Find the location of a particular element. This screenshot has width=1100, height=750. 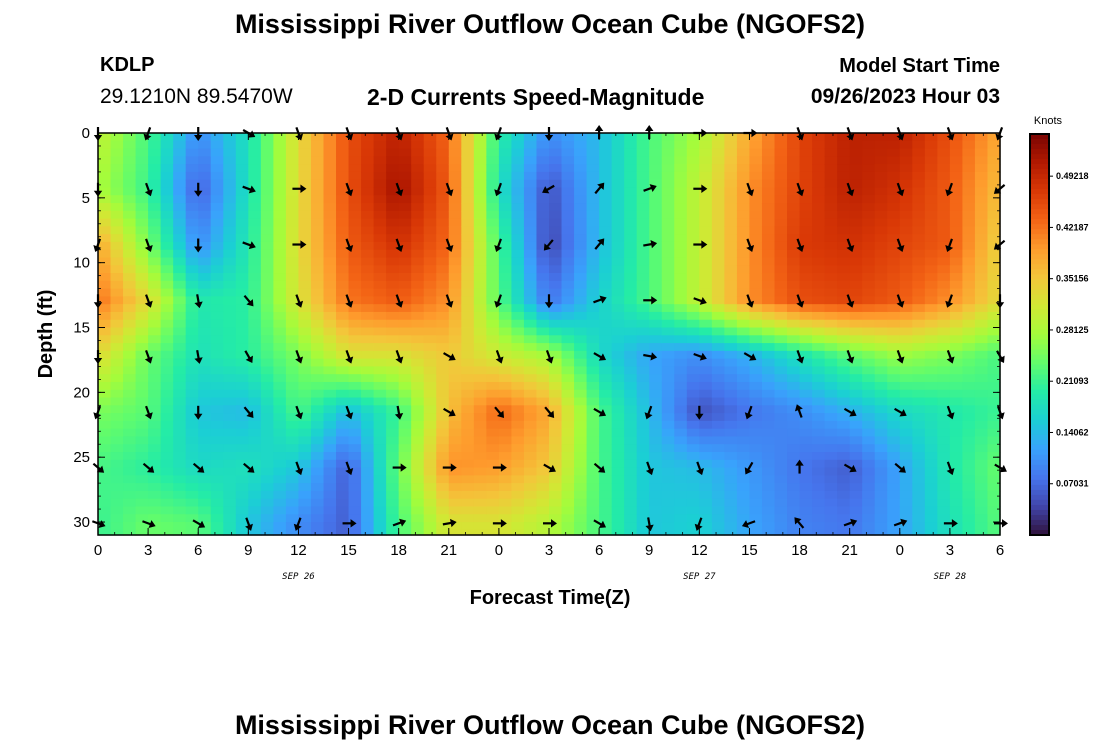

x-tick-label: 18 is located at coordinates (398, 550).